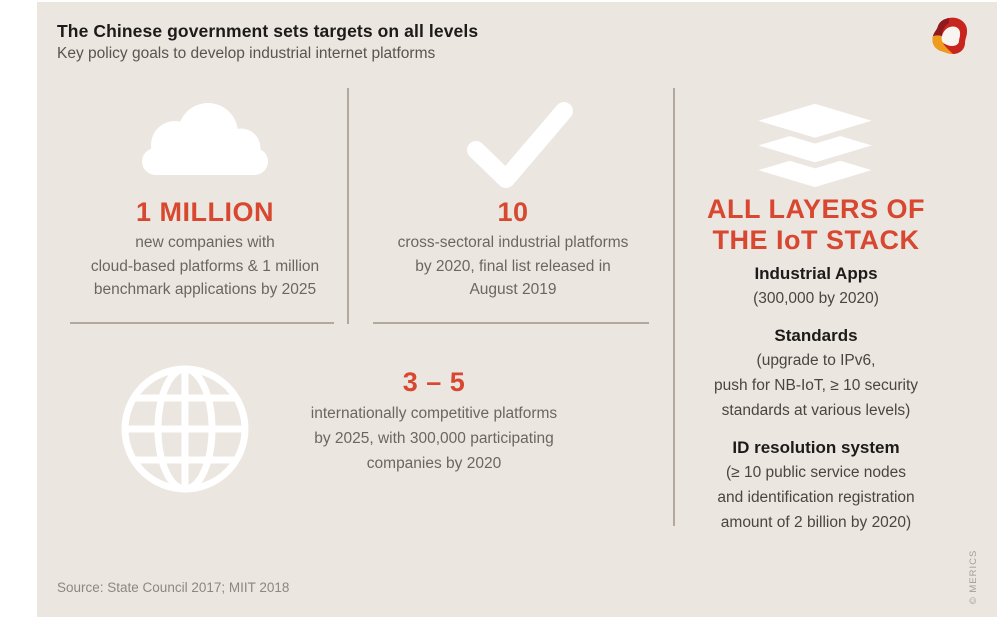 The width and height of the screenshot is (1000, 625). What do you see at coordinates (434, 413) in the screenshot?
I see `stat-text-line: internationally competitive platforms` at bounding box center [434, 413].